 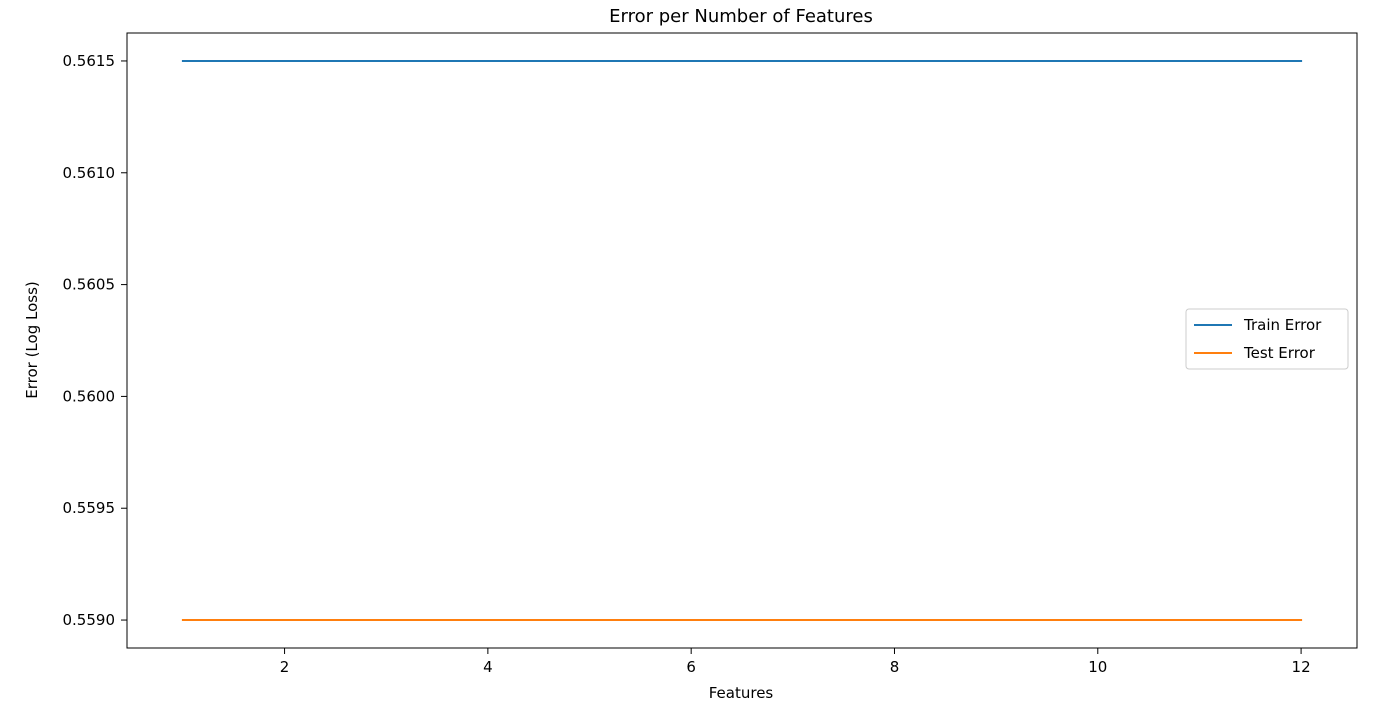 I want to click on x-tick-label: 8, so click(x=895, y=667).